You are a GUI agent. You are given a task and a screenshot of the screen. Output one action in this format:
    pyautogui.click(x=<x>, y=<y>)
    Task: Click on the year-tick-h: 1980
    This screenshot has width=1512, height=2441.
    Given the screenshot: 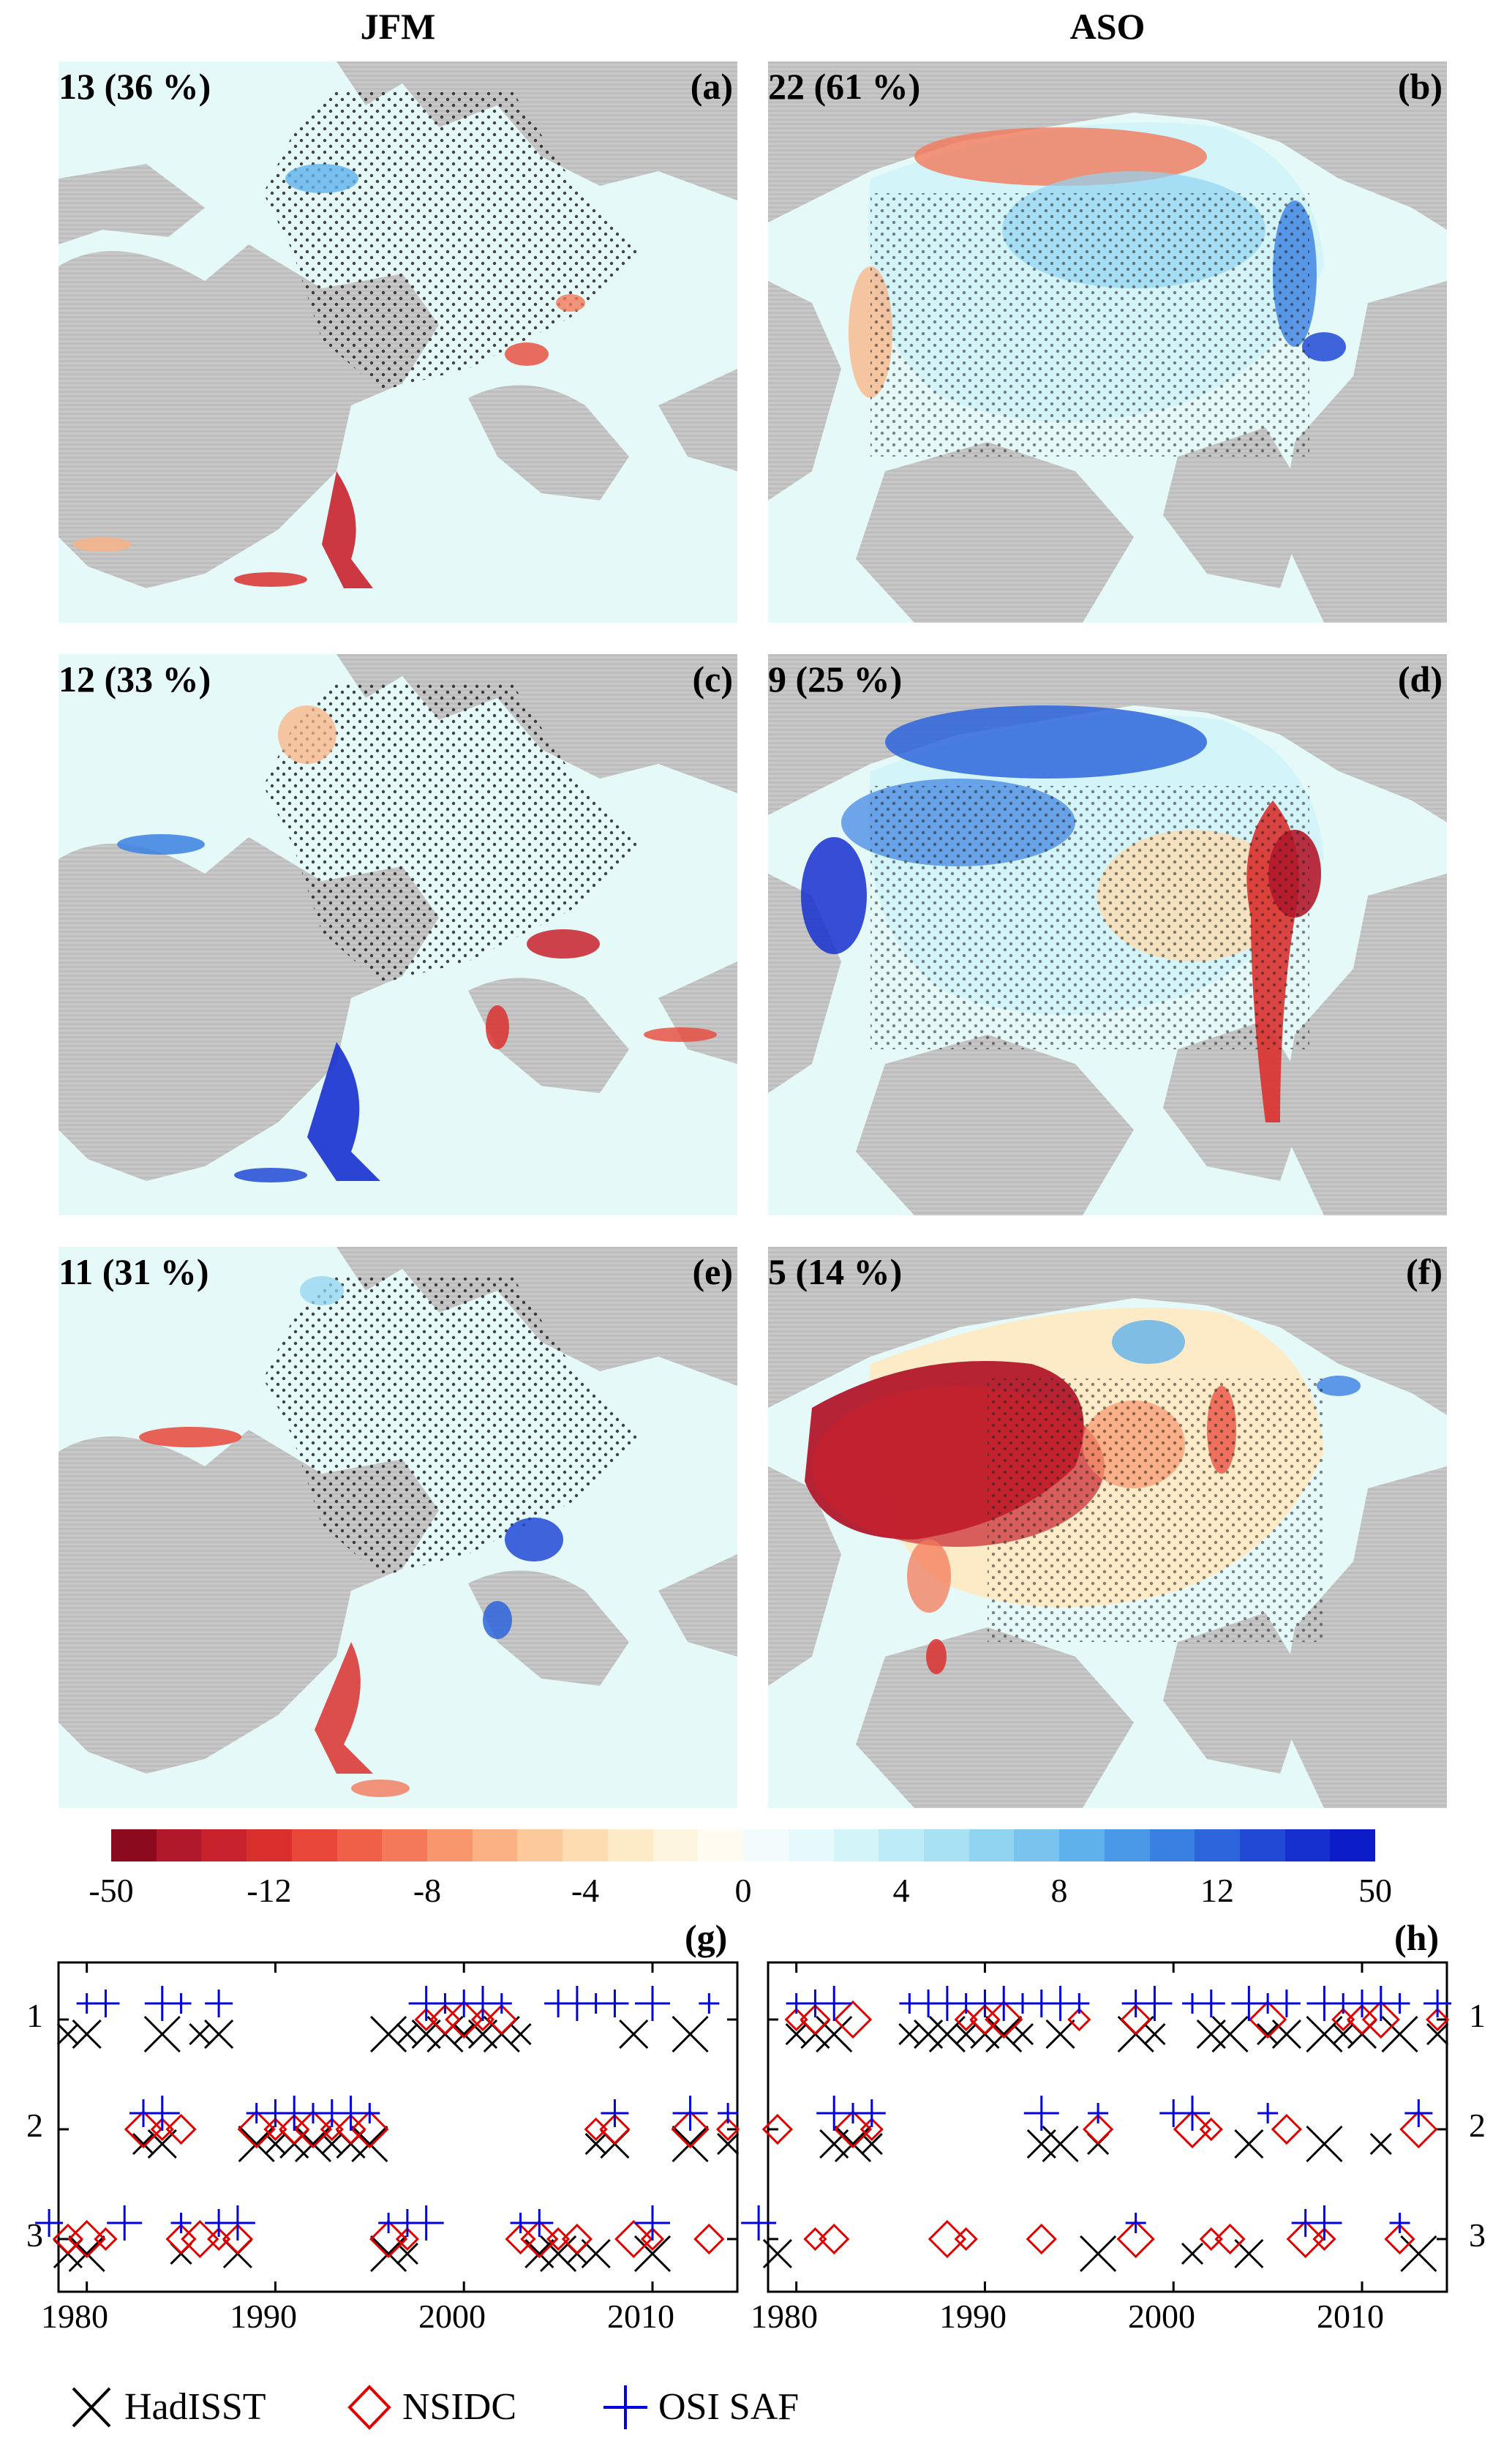 What is the action you would take?
    pyautogui.click(x=785, y=2316)
    